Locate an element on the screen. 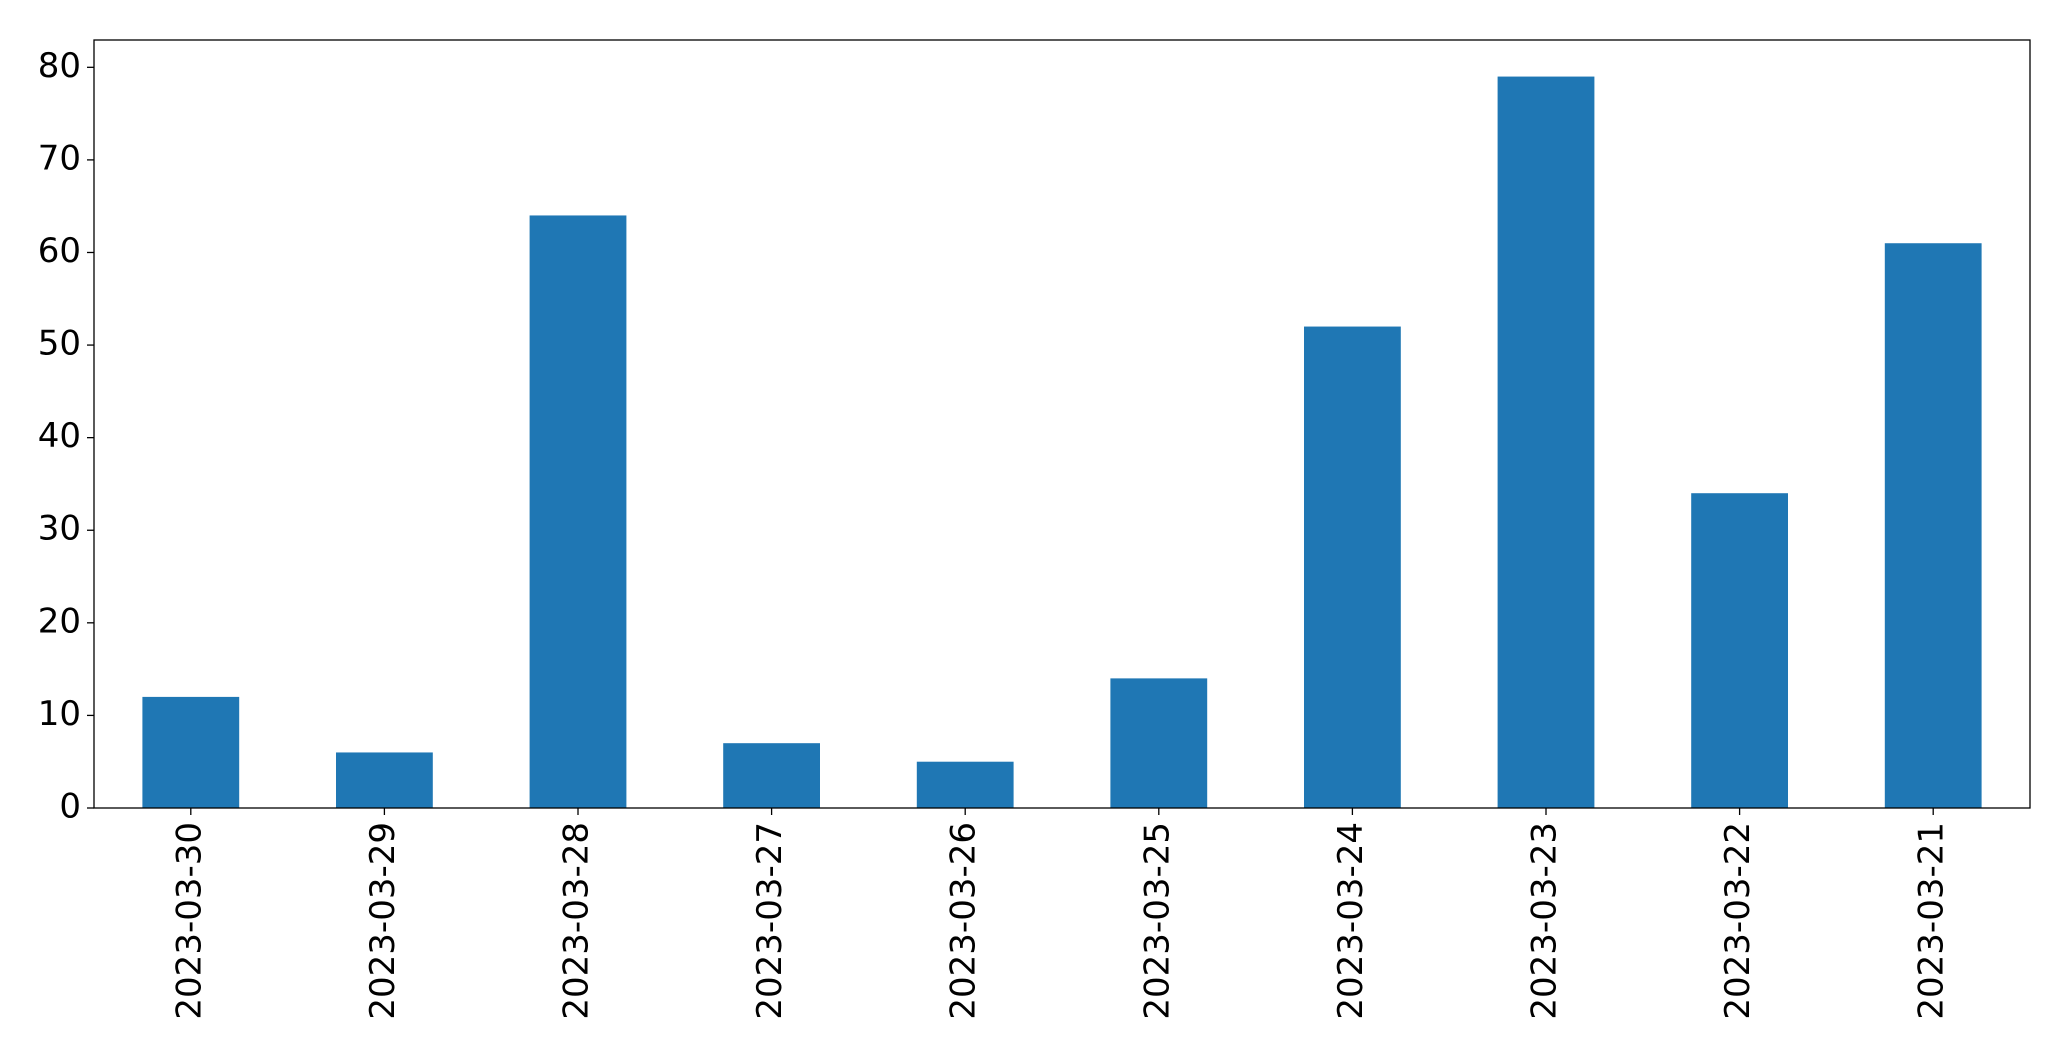 The height and width of the screenshot is (1061, 2071). y-tick-label: 60 is located at coordinates (59, 251).